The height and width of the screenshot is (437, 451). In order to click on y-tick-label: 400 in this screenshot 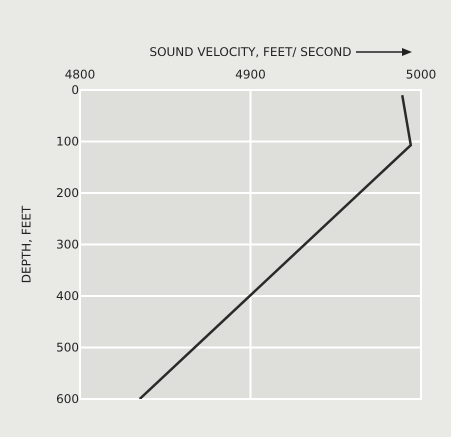, I will do `click(67, 296)`.